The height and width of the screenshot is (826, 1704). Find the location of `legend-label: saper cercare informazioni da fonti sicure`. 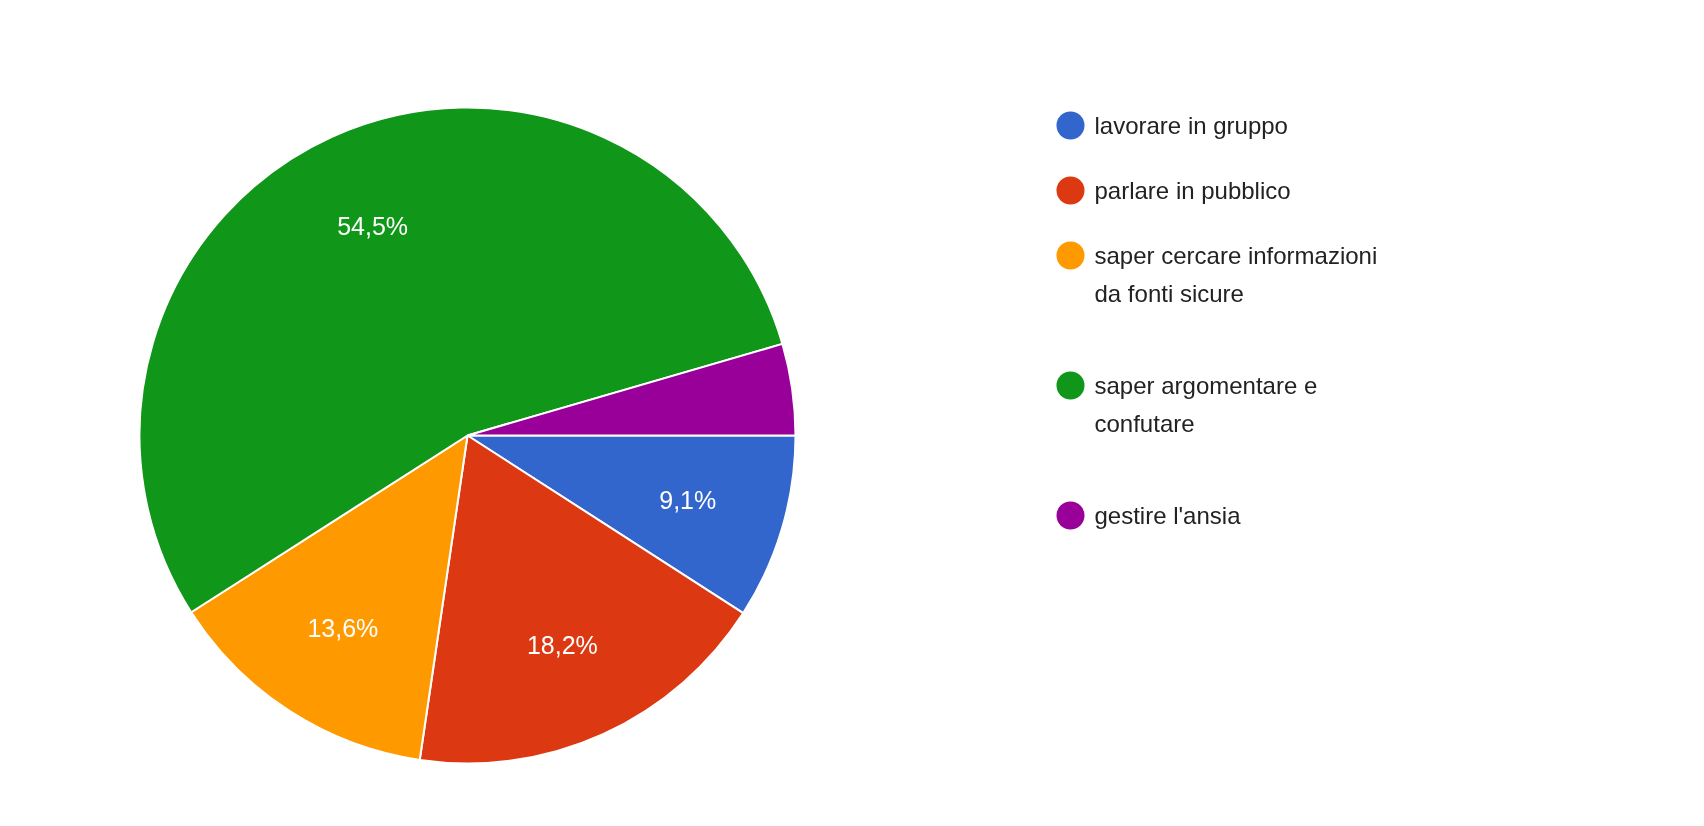

legend-label: saper cercare informazioni da fonti sicure is located at coordinates (1236, 274).